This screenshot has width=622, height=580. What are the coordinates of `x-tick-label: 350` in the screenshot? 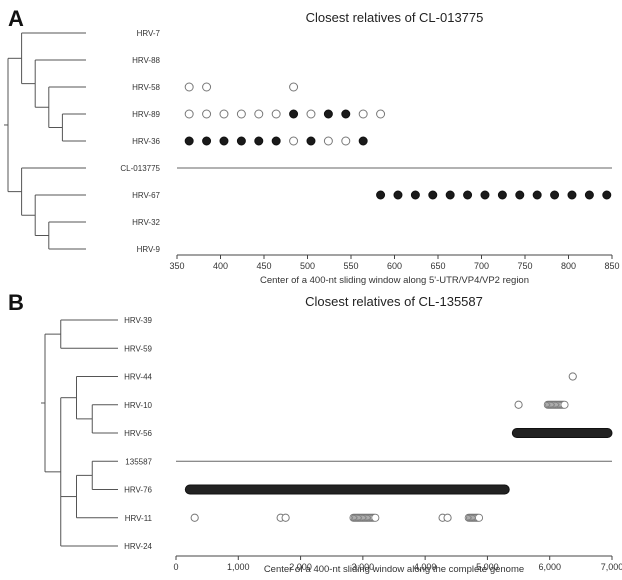 It's located at (176, 266).